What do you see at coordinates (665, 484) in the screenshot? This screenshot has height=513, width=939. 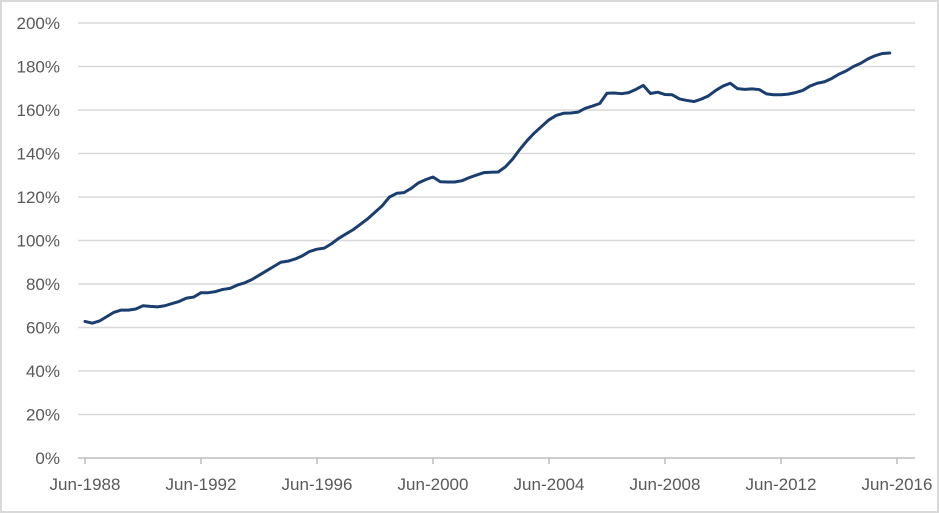 I see `x-axis-label: Jun-2008` at bounding box center [665, 484].